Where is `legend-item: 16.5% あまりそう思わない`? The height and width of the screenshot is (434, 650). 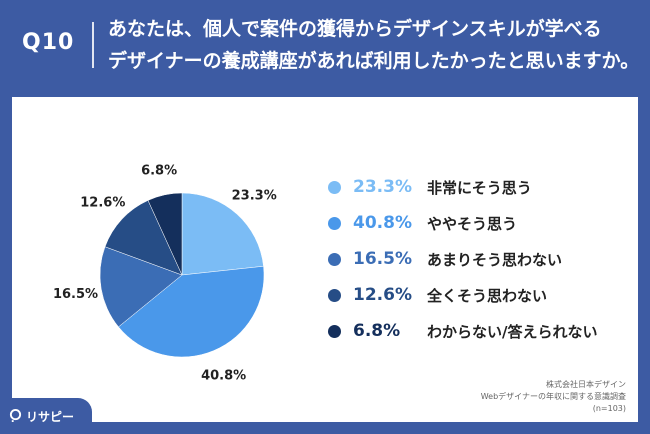 legend-item: 16.5% あまりそう思わない is located at coordinates (473, 259).